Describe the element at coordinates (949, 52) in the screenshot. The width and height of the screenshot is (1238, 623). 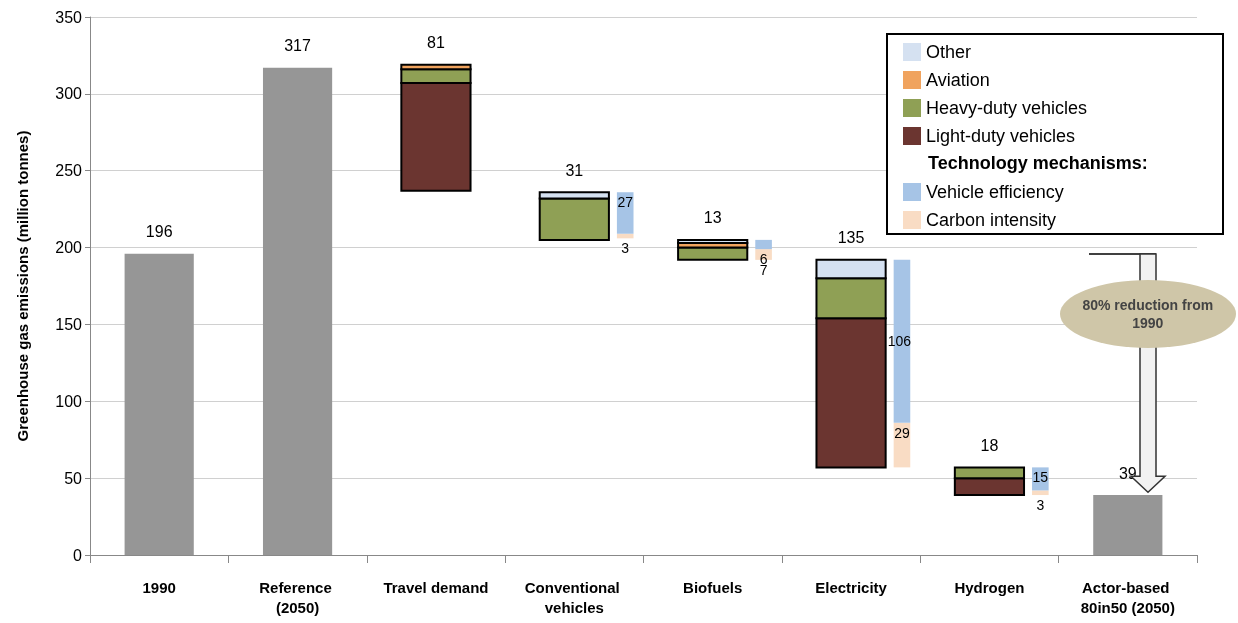
I see `legend-label: Other` at that location.